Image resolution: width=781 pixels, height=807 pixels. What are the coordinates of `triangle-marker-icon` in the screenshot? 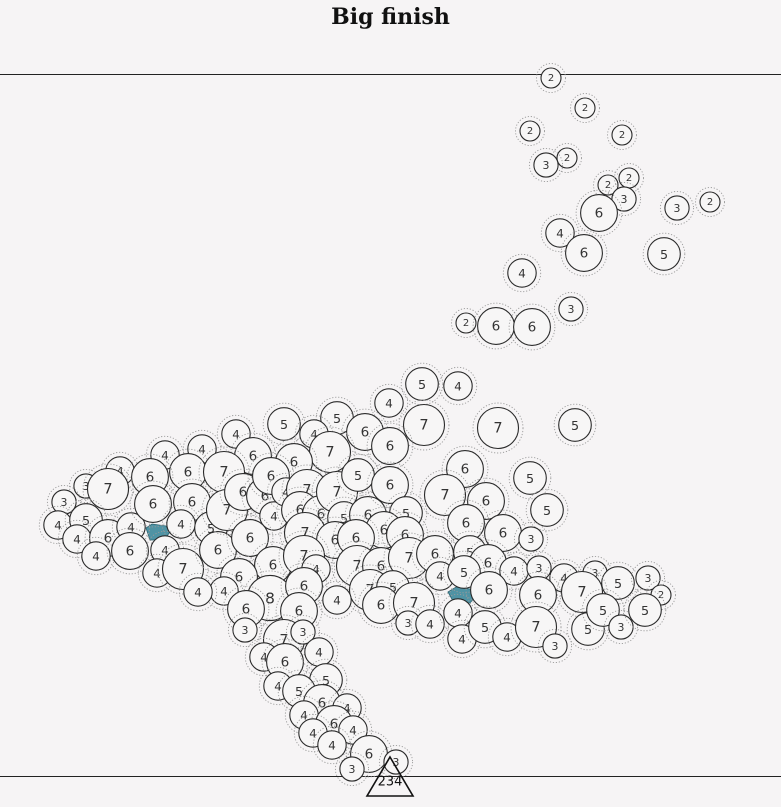 It's located at (390, 776).